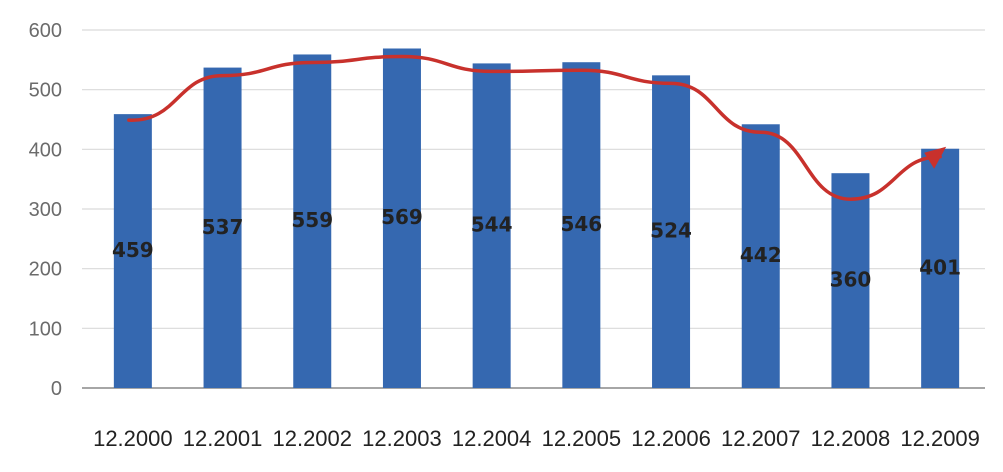 Image resolution: width=1003 pixels, height=472 pixels. Describe the element at coordinates (671, 438) in the screenshot. I see `x-tick-label: 12.2006` at that location.